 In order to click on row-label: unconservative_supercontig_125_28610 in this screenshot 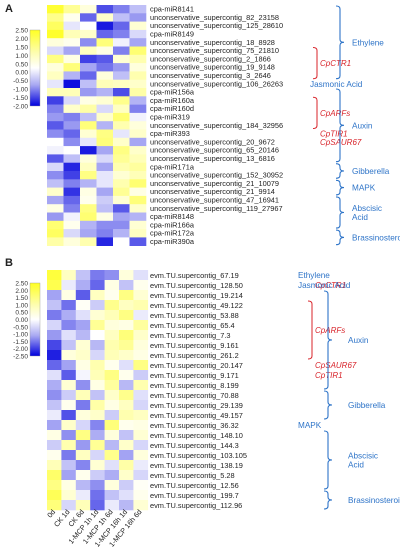, I will do `click(216, 25)`.